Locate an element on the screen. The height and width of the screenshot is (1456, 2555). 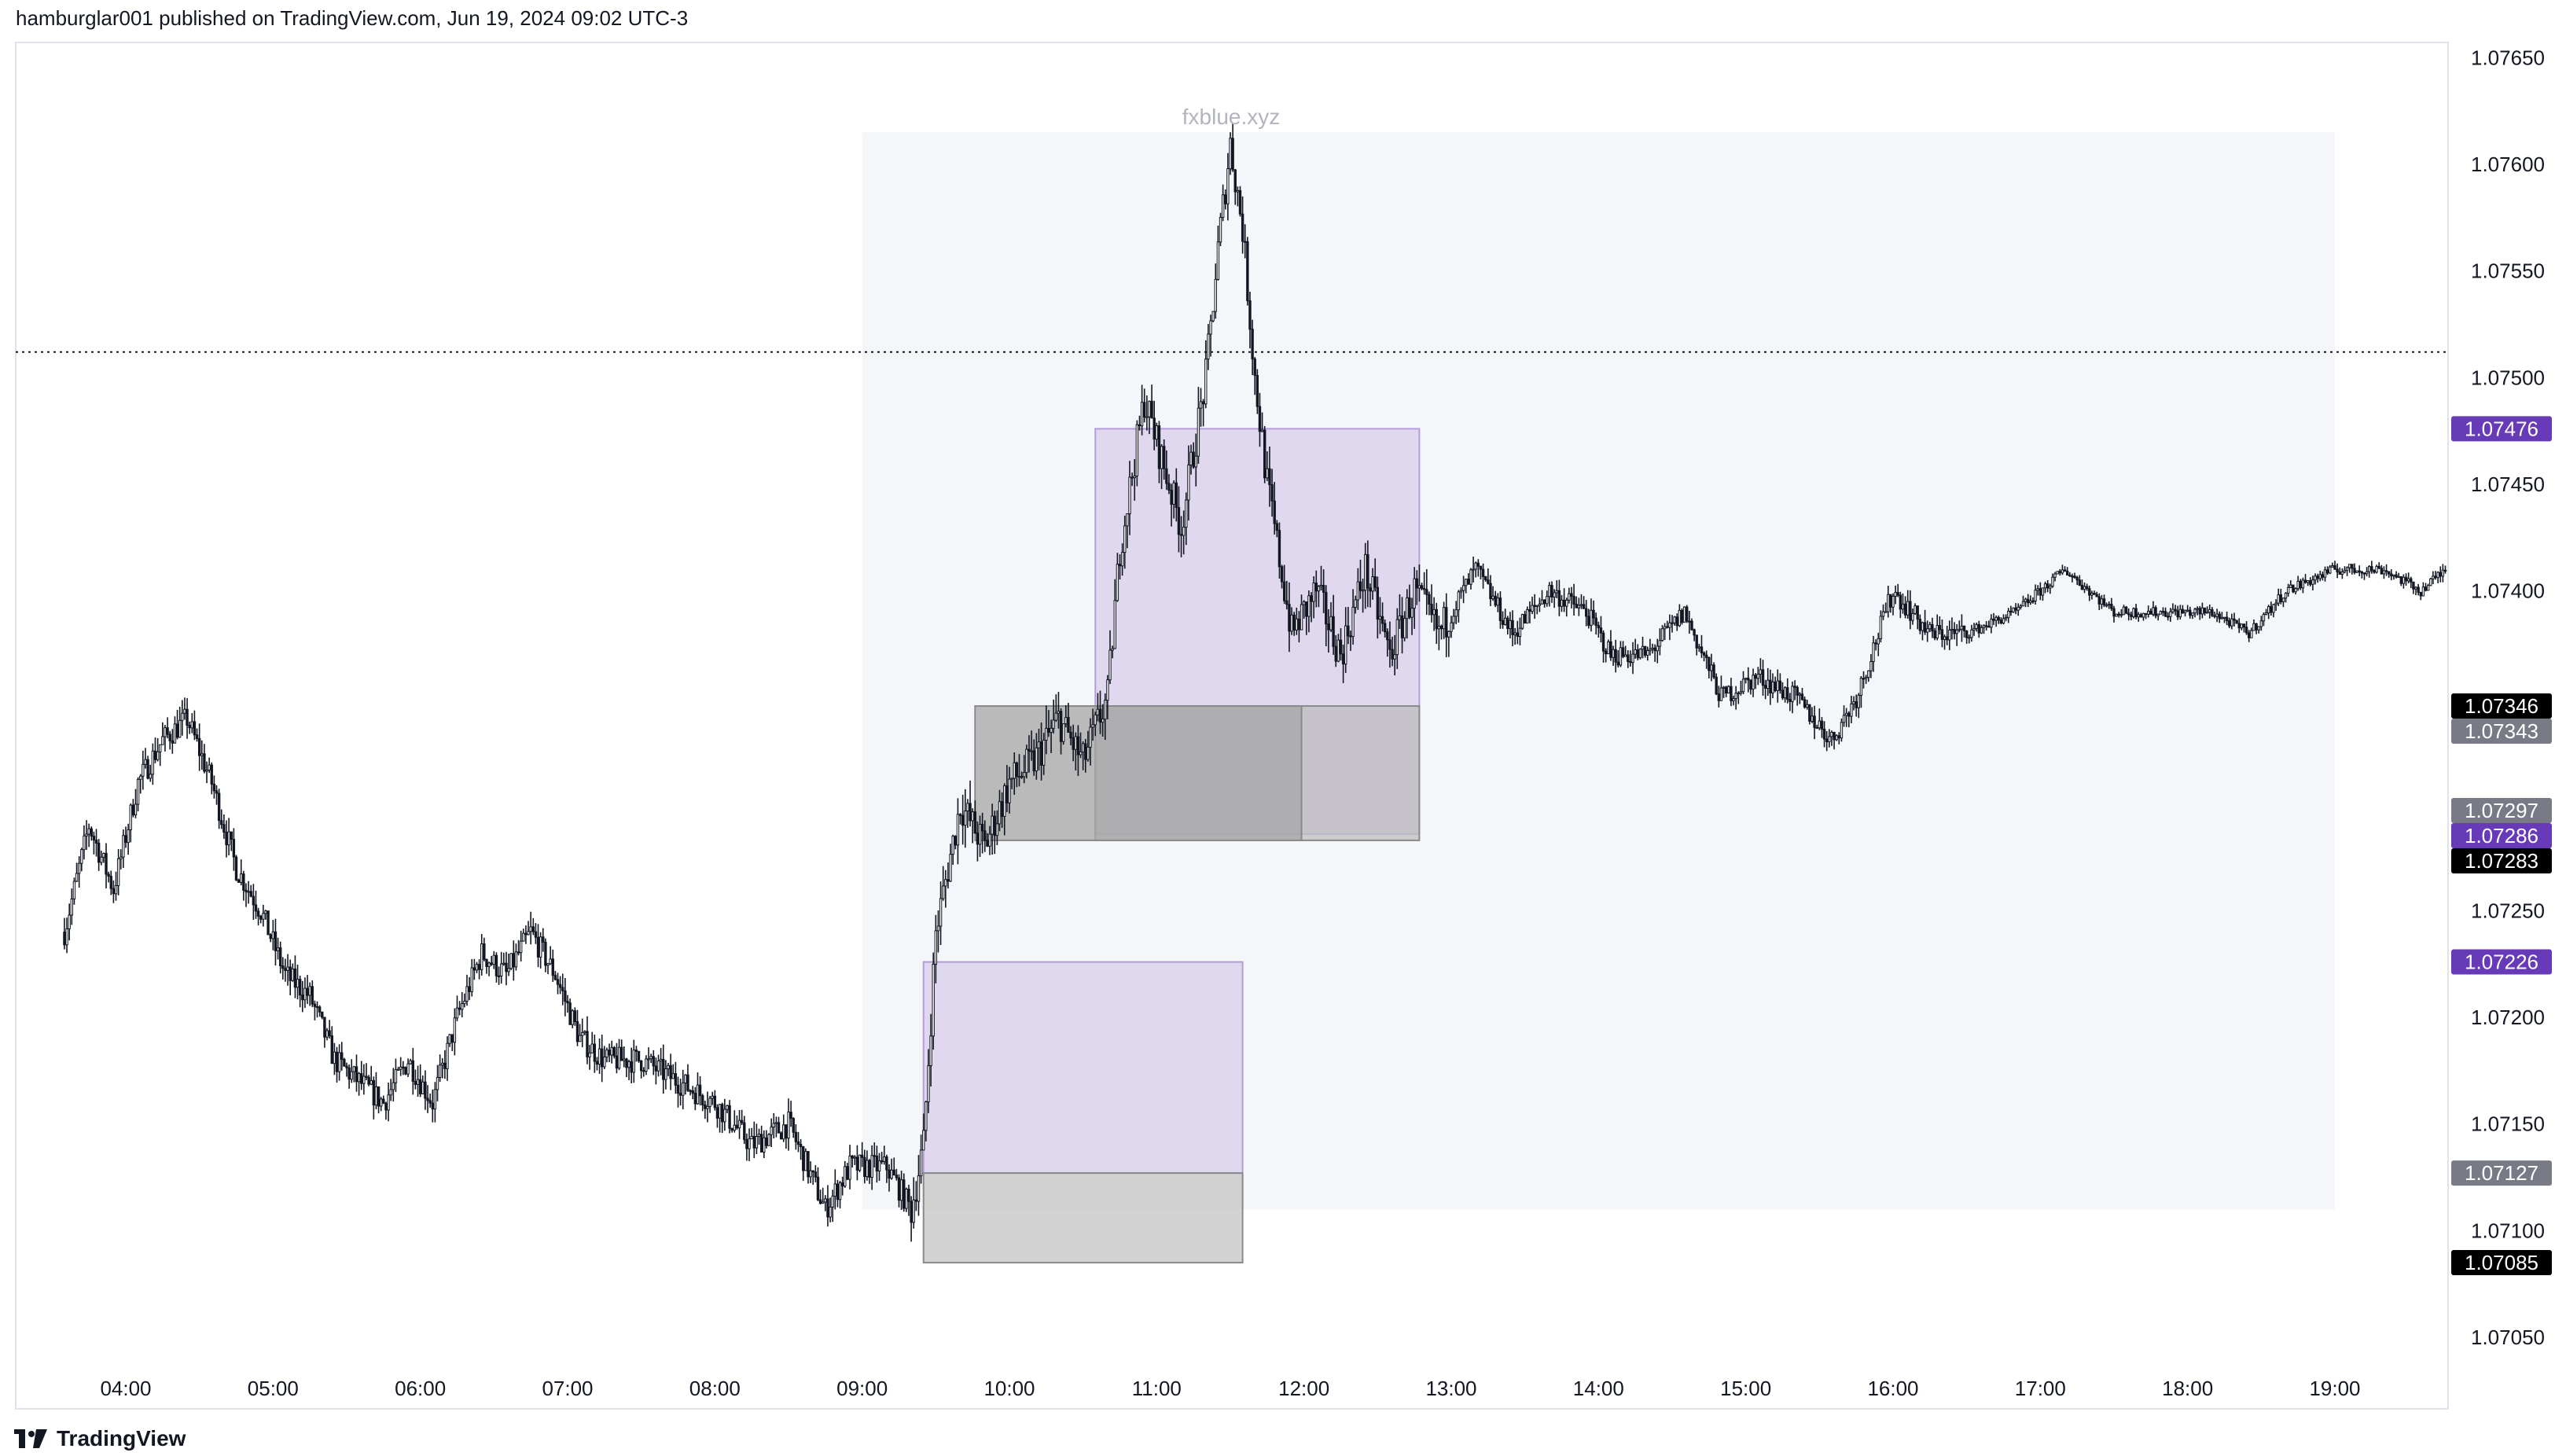
price-tag-label: 1.07343 is located at coordinates (2502, 731).